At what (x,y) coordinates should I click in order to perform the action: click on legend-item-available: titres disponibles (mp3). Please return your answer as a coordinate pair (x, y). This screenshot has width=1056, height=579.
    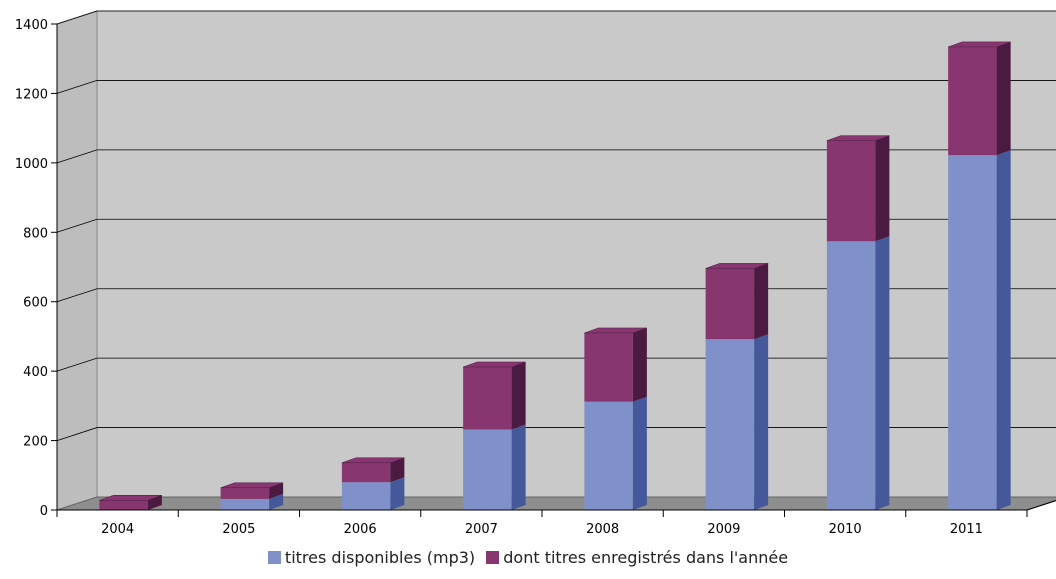
    Looking at the image, I should click on (371, 557).